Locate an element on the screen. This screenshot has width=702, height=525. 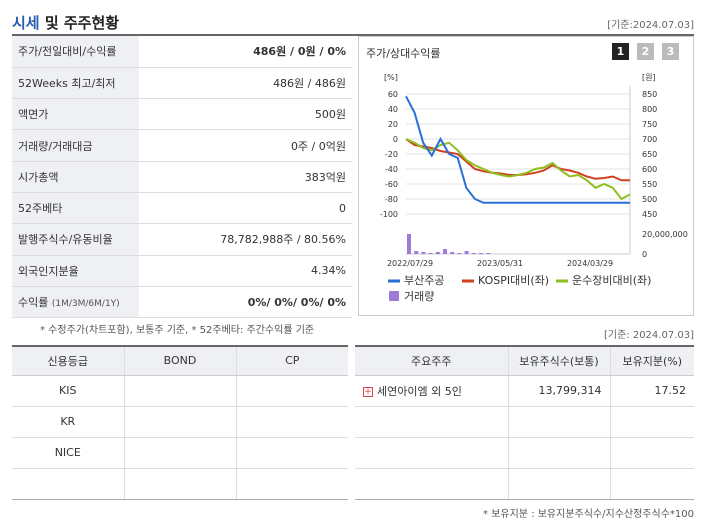
table-row: KR is located at coordinates (180, 422).